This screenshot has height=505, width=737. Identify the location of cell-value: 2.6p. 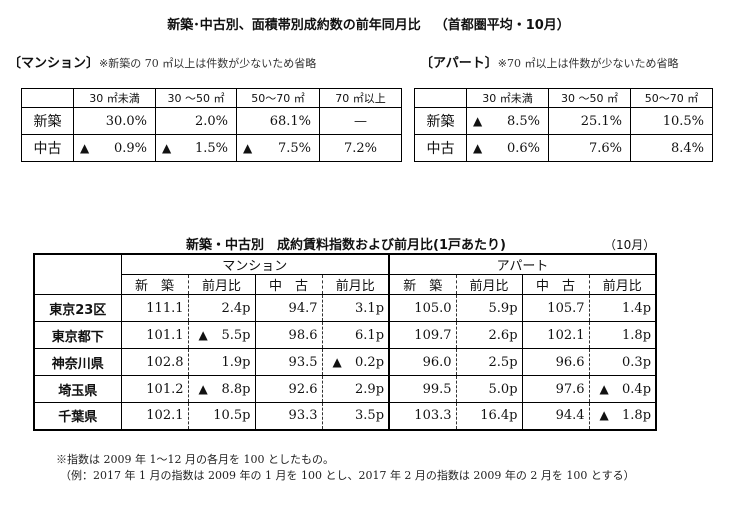
(503, 335).